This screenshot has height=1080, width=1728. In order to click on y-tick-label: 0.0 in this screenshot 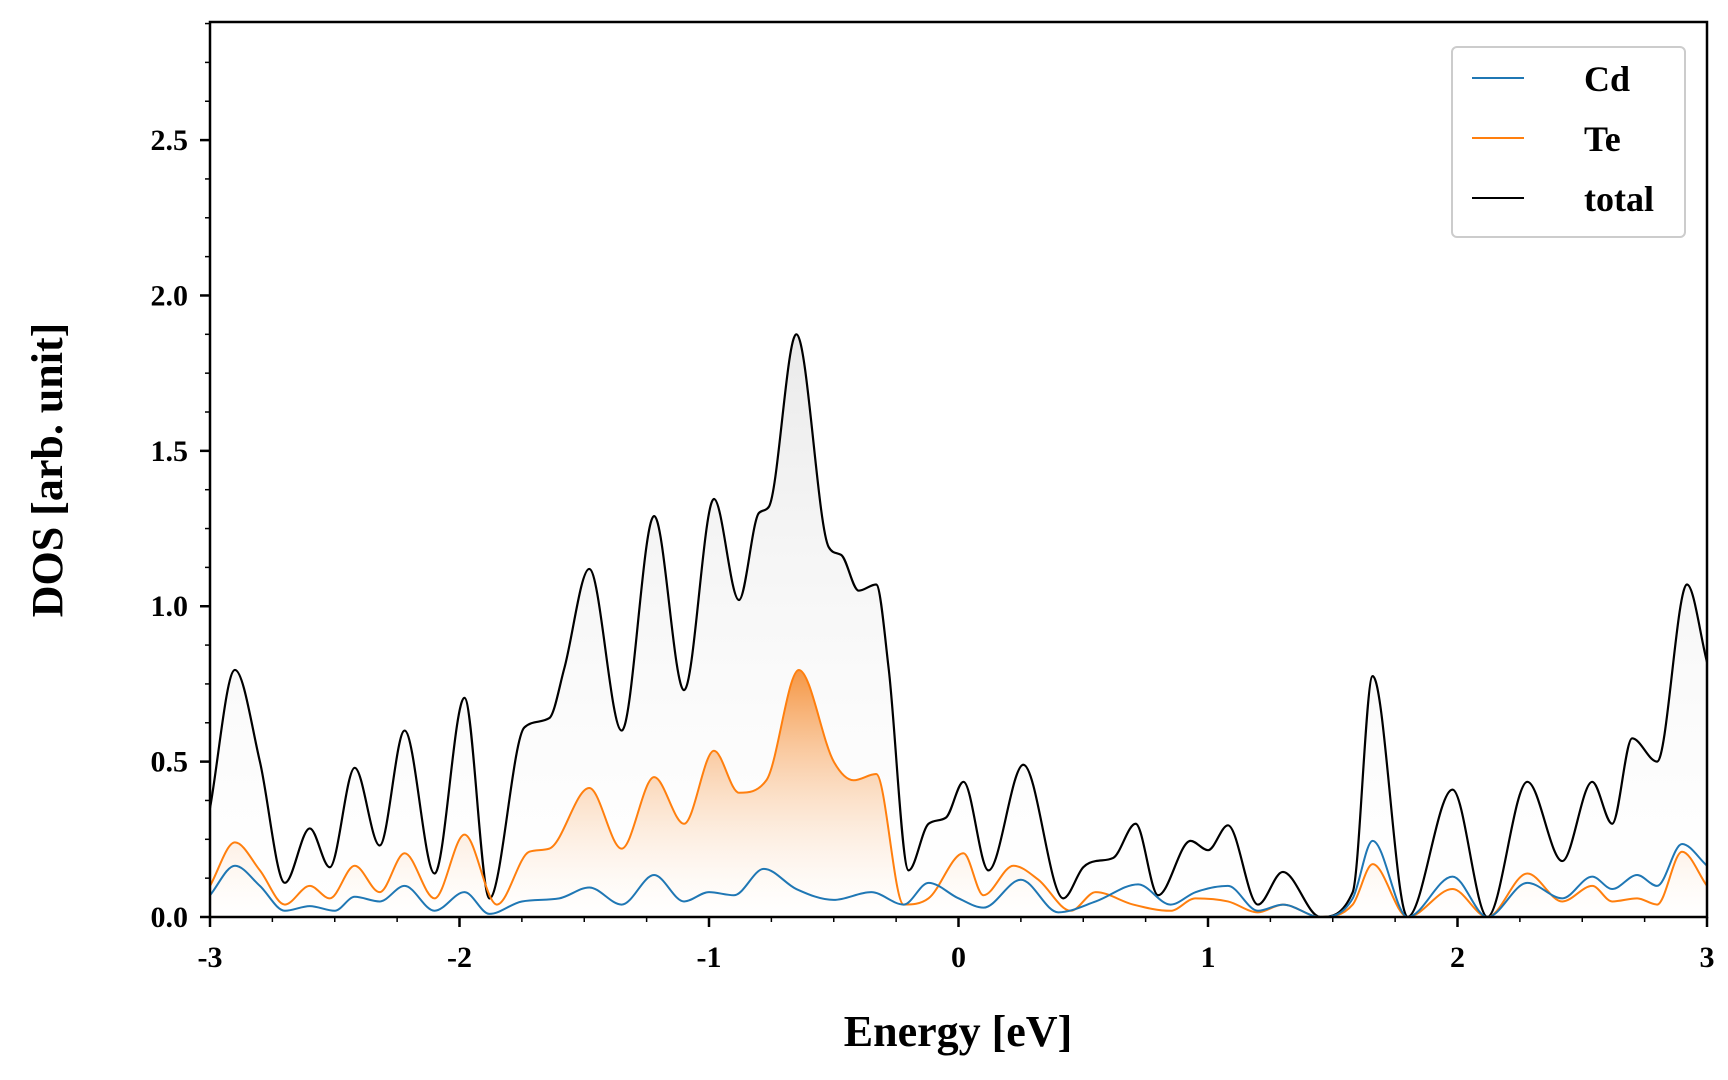, I will do `click(170, 917)`.